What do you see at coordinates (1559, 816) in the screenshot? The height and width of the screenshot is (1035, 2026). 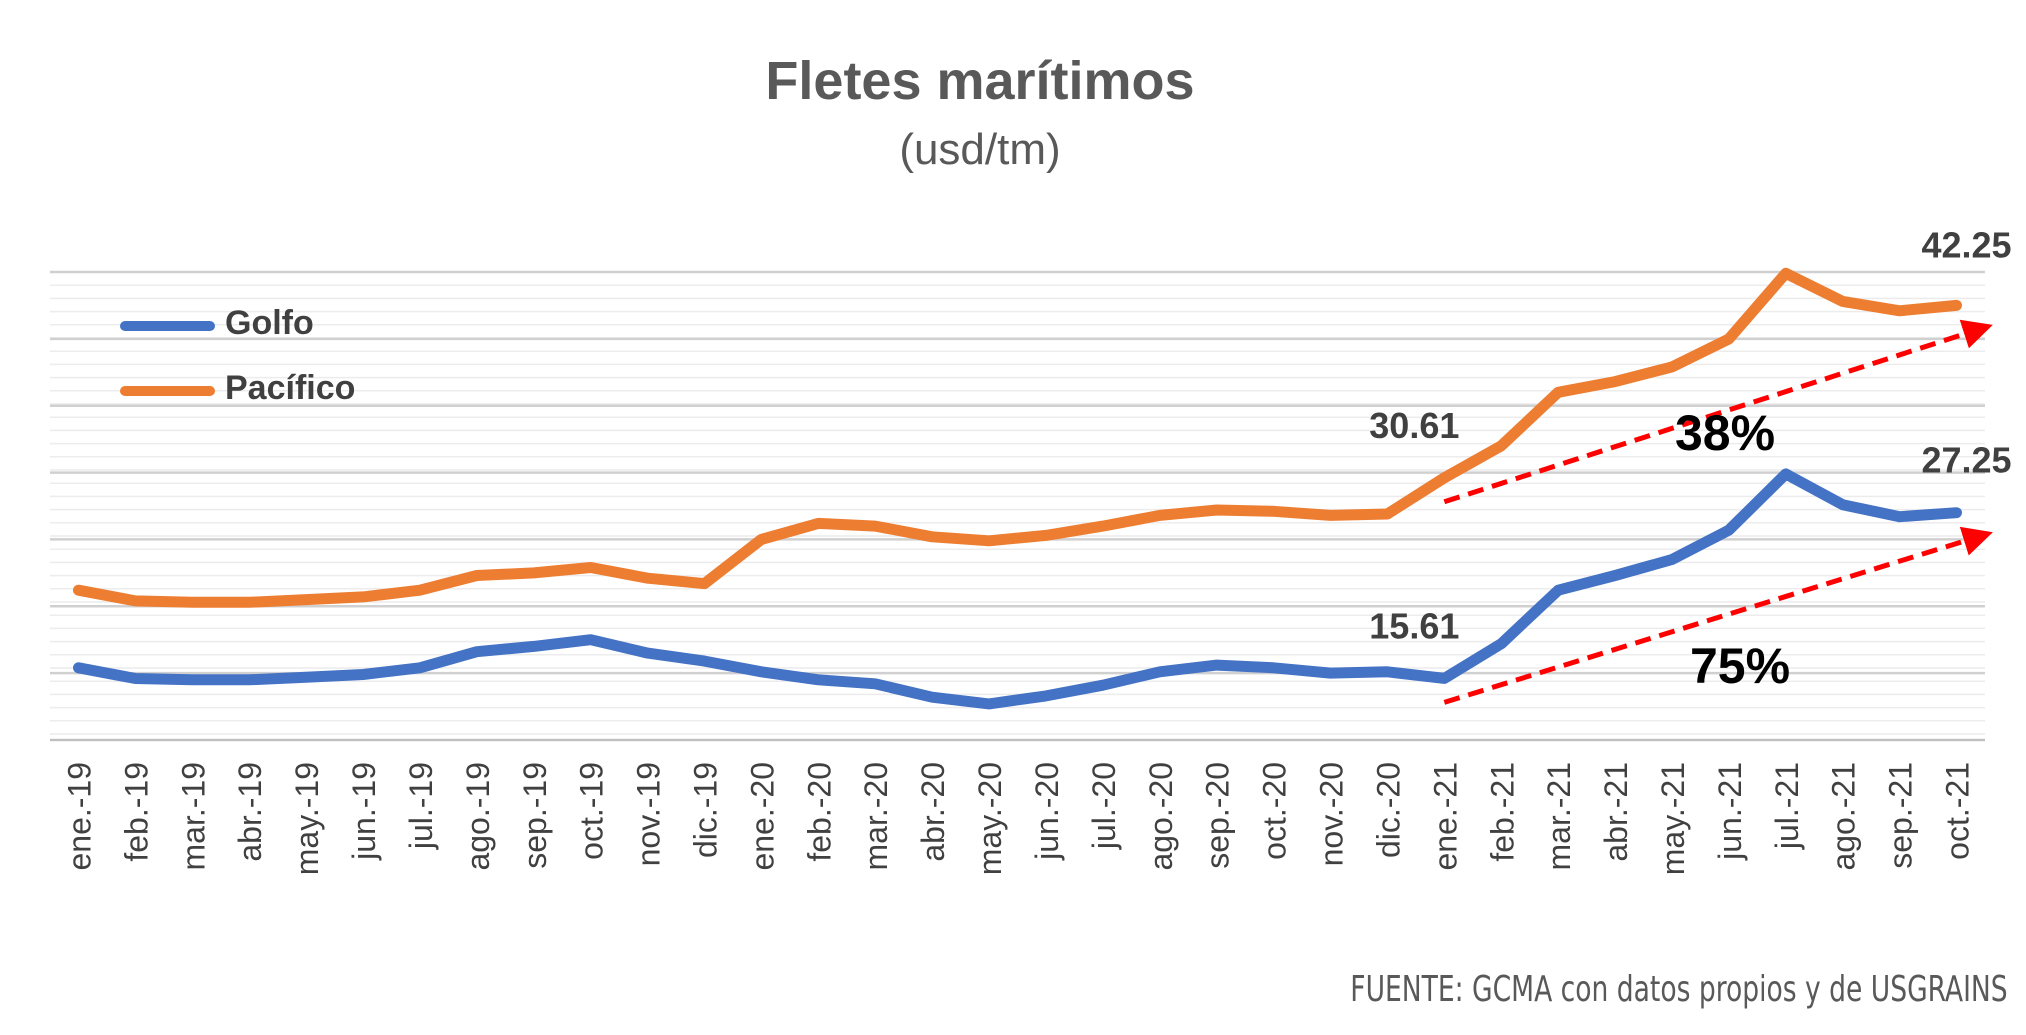 I see `x-tick-label: mar.-21` at bounding box center [1559, 816].